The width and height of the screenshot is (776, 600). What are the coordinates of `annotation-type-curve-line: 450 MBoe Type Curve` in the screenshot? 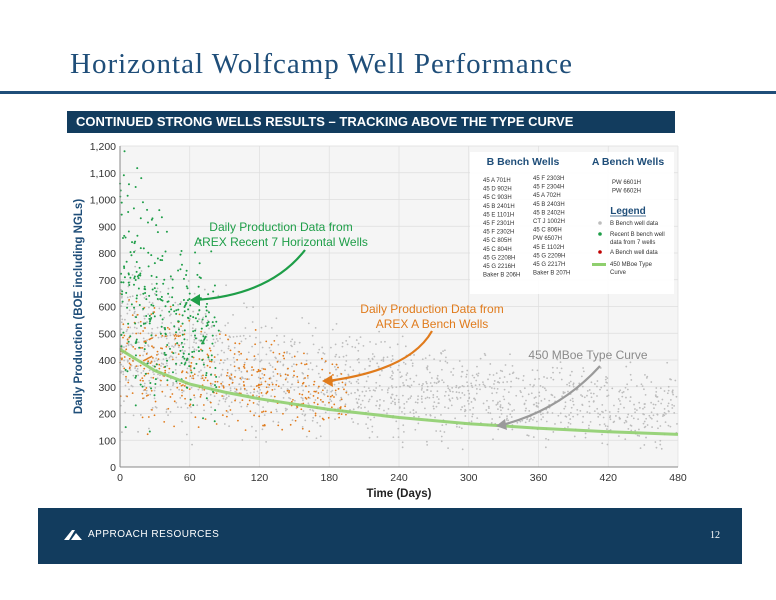 It's located at (588, 355).